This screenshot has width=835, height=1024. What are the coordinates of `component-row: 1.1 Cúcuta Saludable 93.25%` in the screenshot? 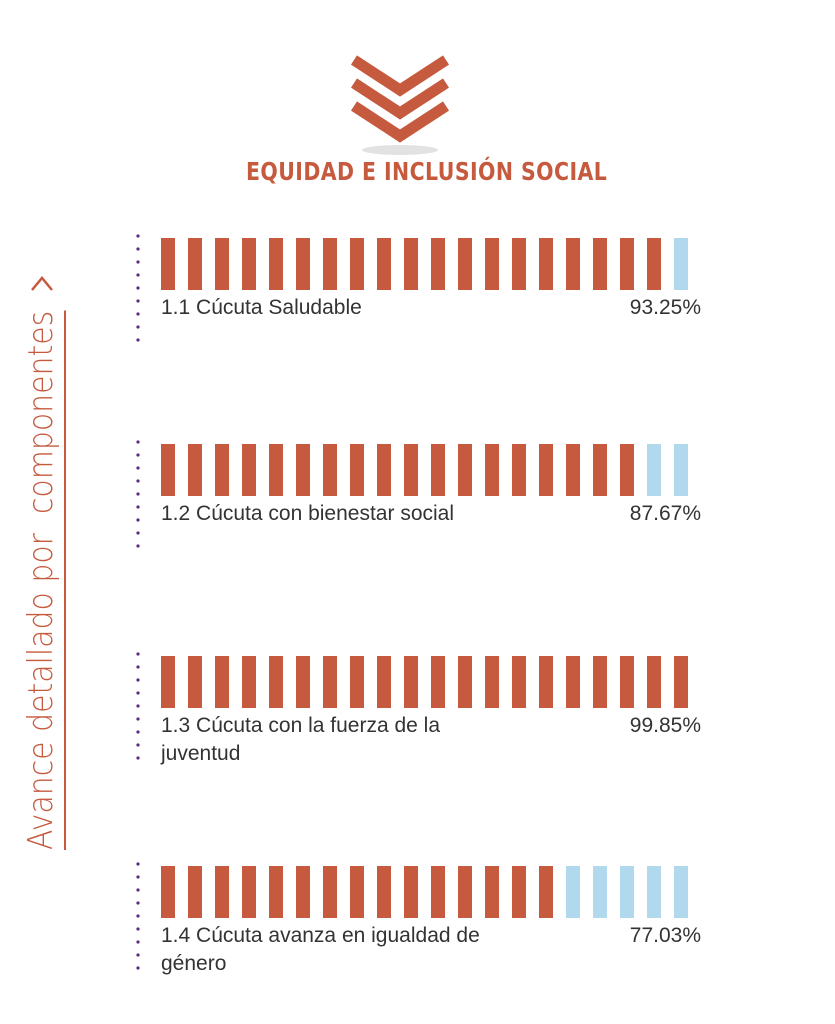 It's located at (434, 302).